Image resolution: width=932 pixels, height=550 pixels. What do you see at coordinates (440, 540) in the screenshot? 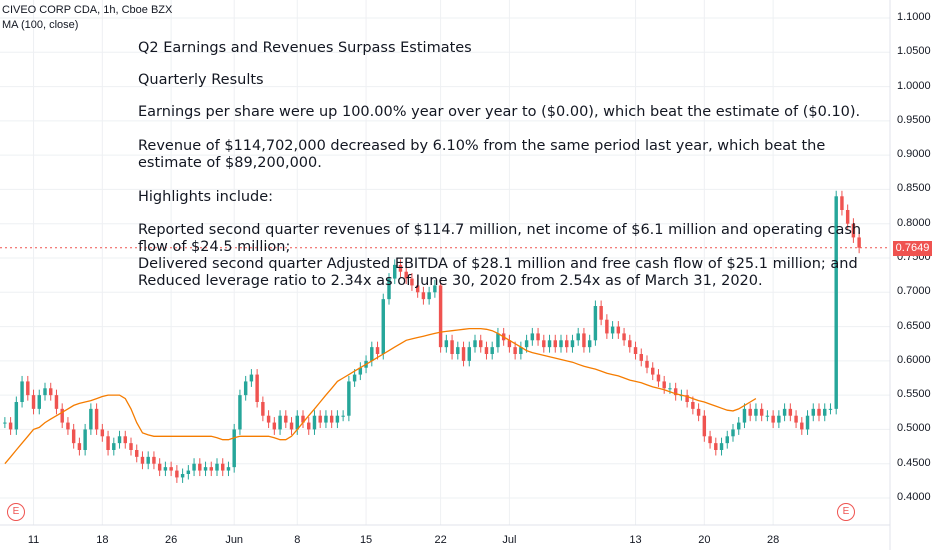
I see `time-tick-label: 22` at bounding box center [440, 540].